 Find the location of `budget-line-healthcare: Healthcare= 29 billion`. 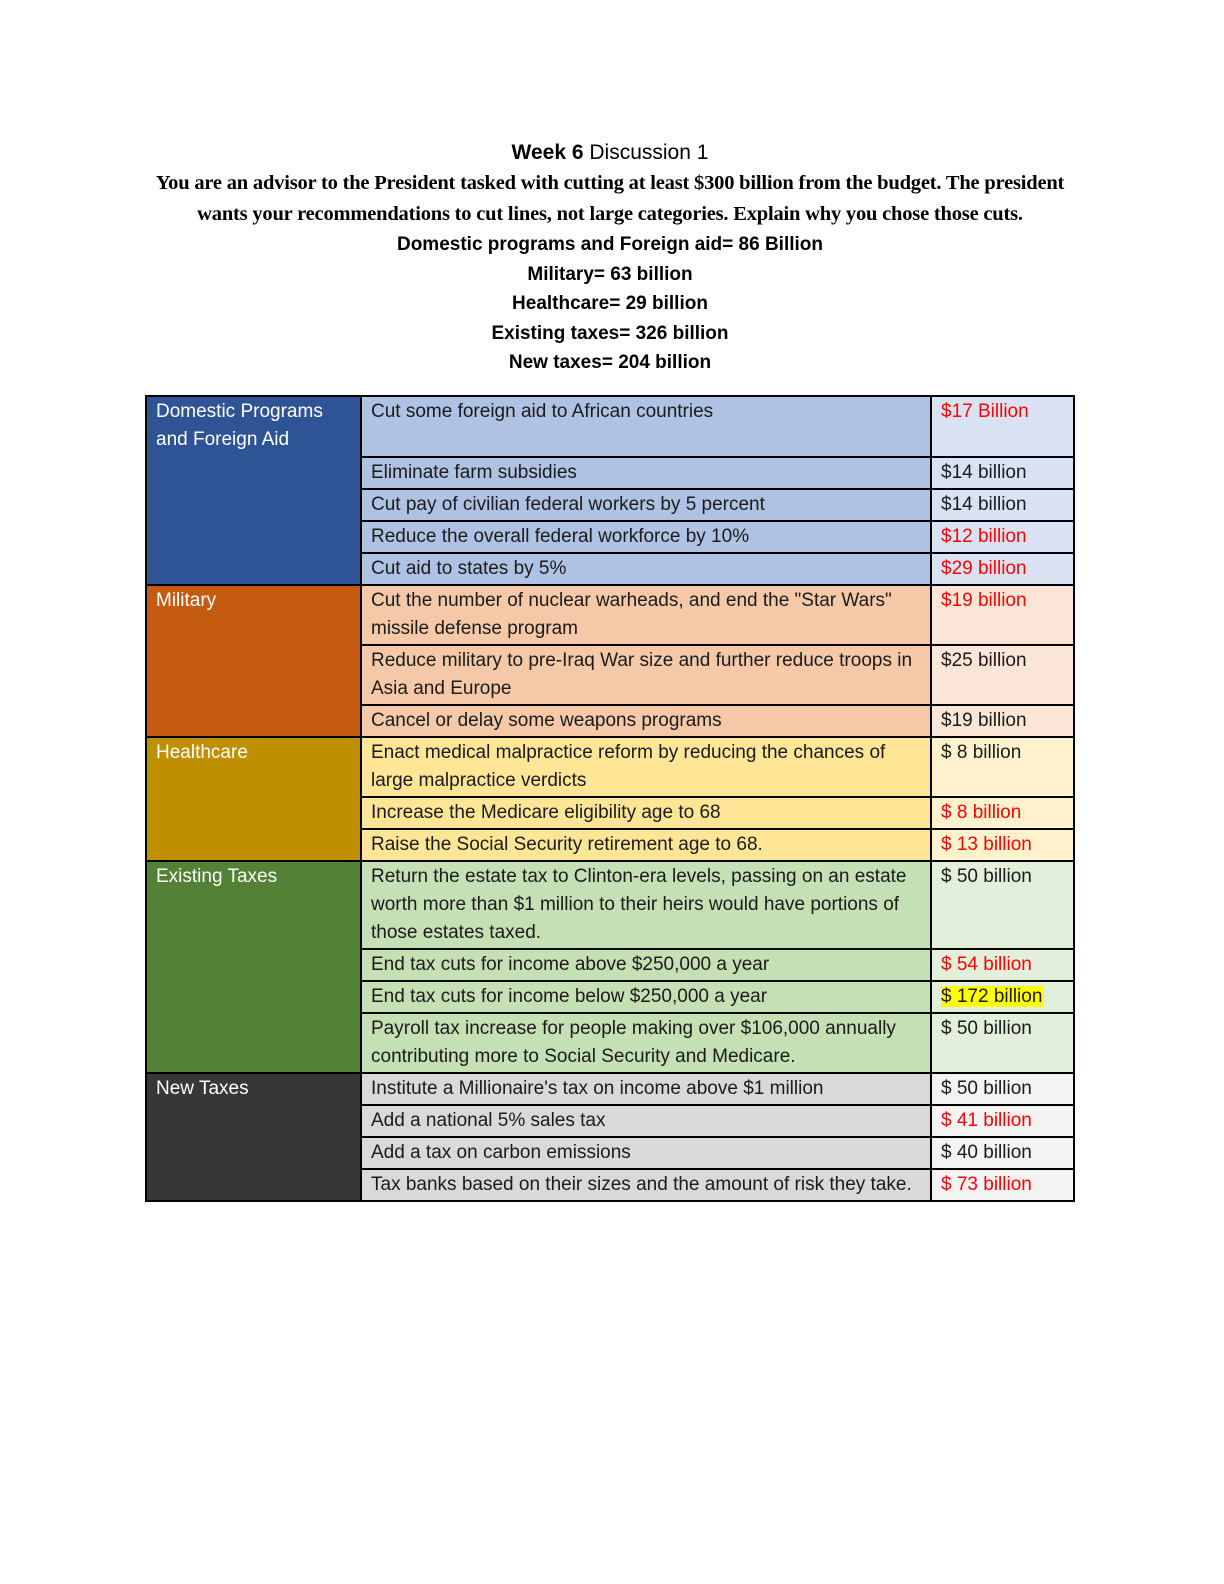

budget-line-healthcare: Healthcare= 29 billion is located at coordinates (610, 303).